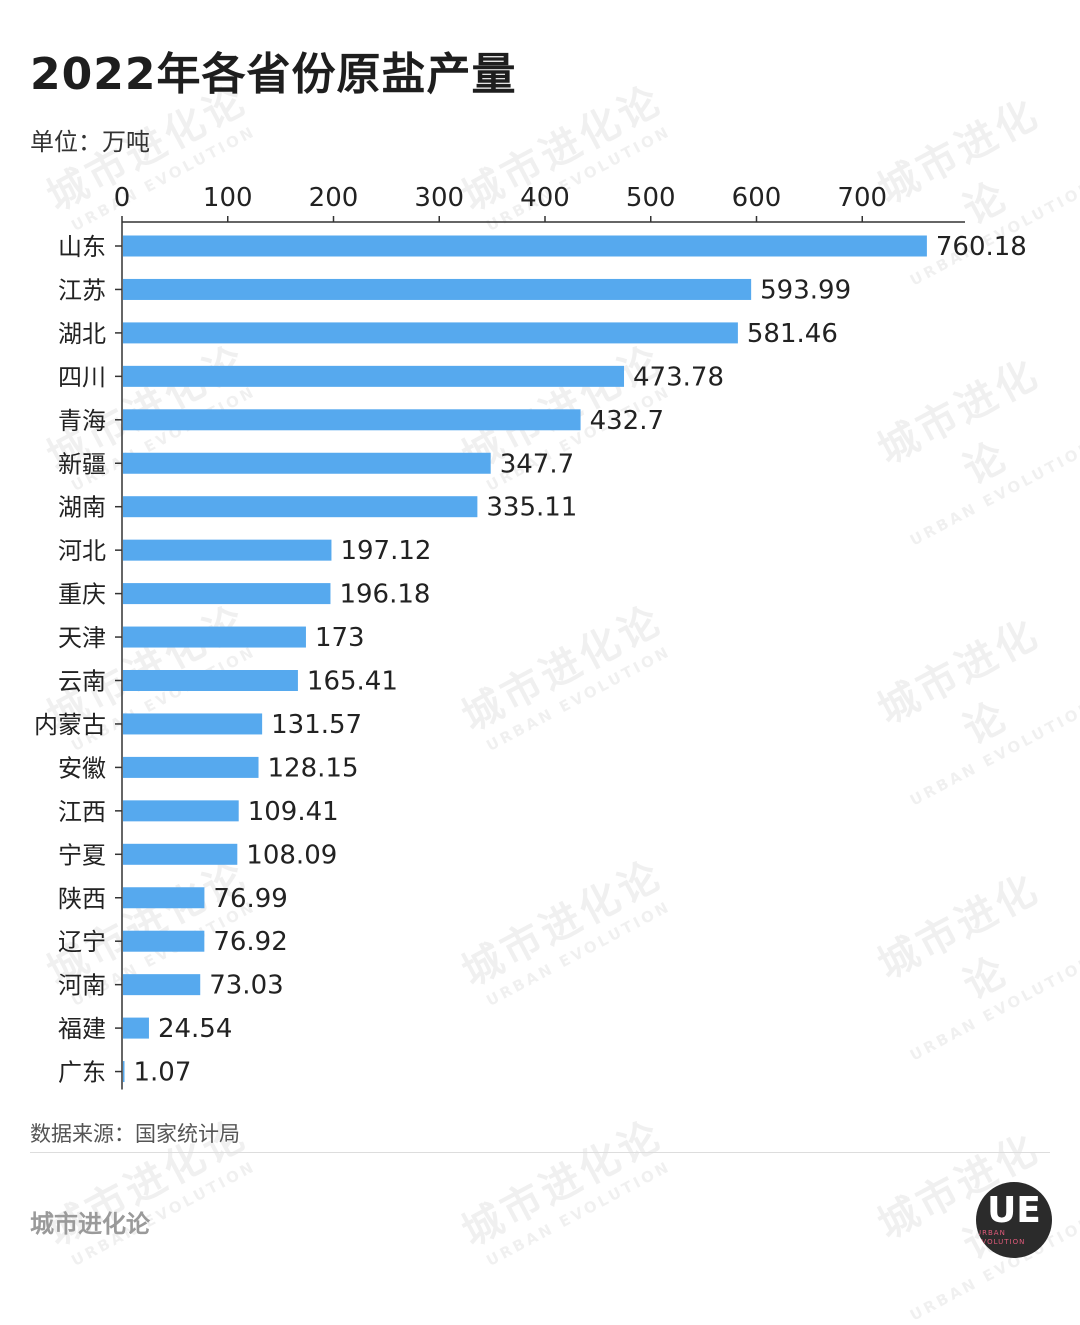  What do you see at coordinates (439, 198) in the screenshot?
I see `x-tick-label: 300` at bounding box center [439, 198].